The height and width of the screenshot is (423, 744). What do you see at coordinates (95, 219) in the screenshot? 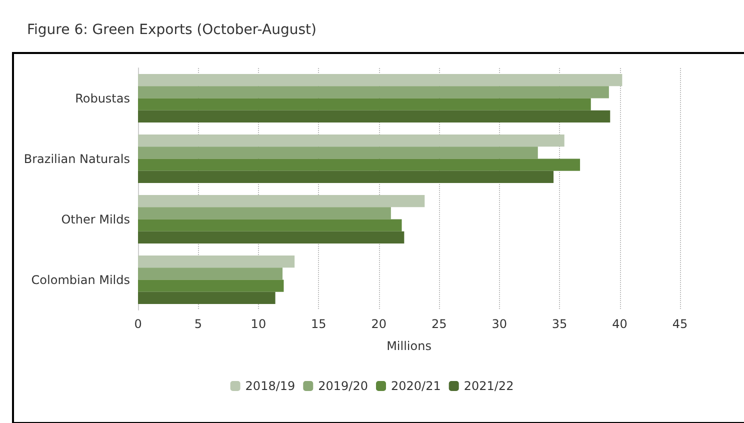
I see `y-tick-label: Other Milds` at bounding box center [95, 219].